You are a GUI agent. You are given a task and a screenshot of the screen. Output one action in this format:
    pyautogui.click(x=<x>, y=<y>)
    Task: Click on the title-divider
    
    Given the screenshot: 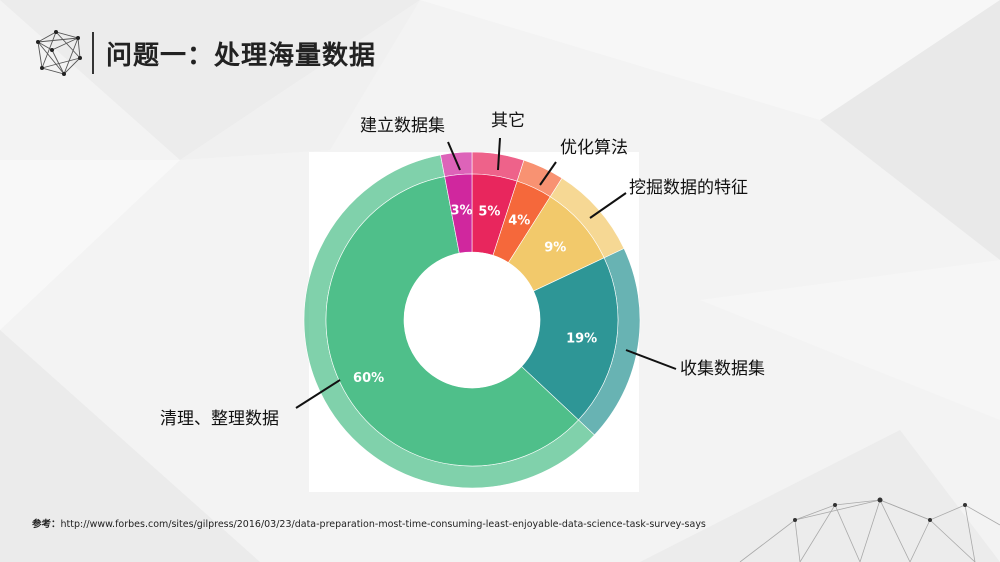 What is the action you would take?
    pyautogui.click(x=93, y=53)
    